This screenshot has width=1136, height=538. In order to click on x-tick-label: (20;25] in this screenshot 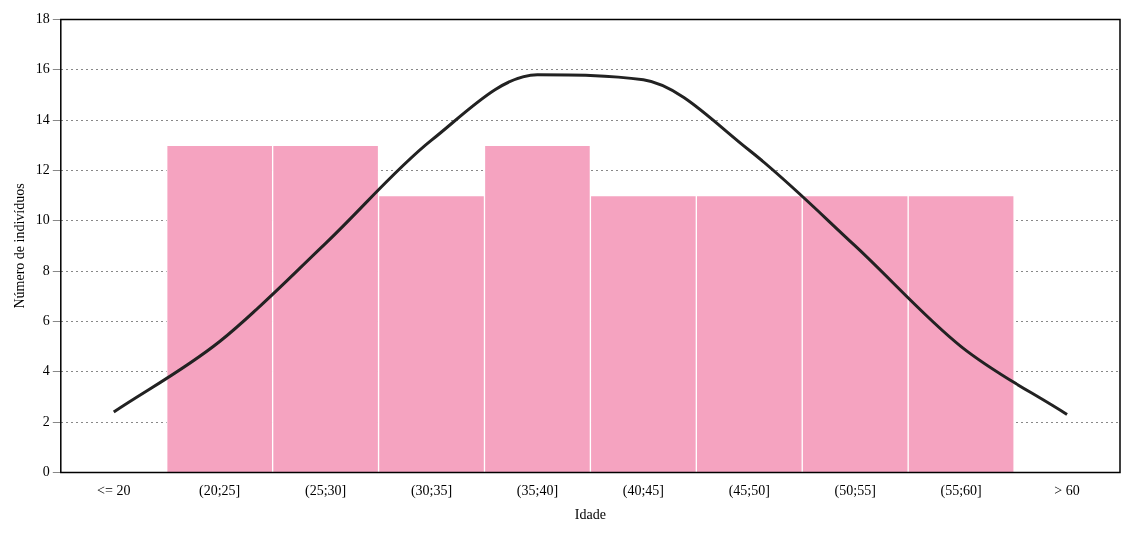, I will do `click(220, 491)`.